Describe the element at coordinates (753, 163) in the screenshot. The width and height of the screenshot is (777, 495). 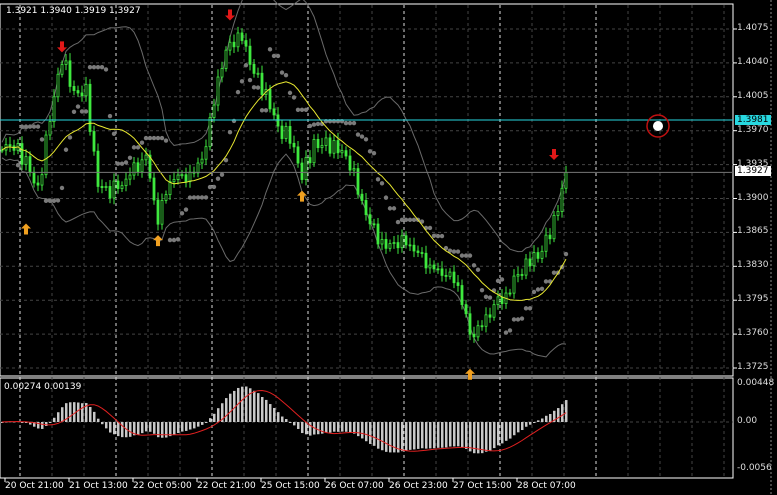
I see `price-tick-label: 1.3935` at that location.